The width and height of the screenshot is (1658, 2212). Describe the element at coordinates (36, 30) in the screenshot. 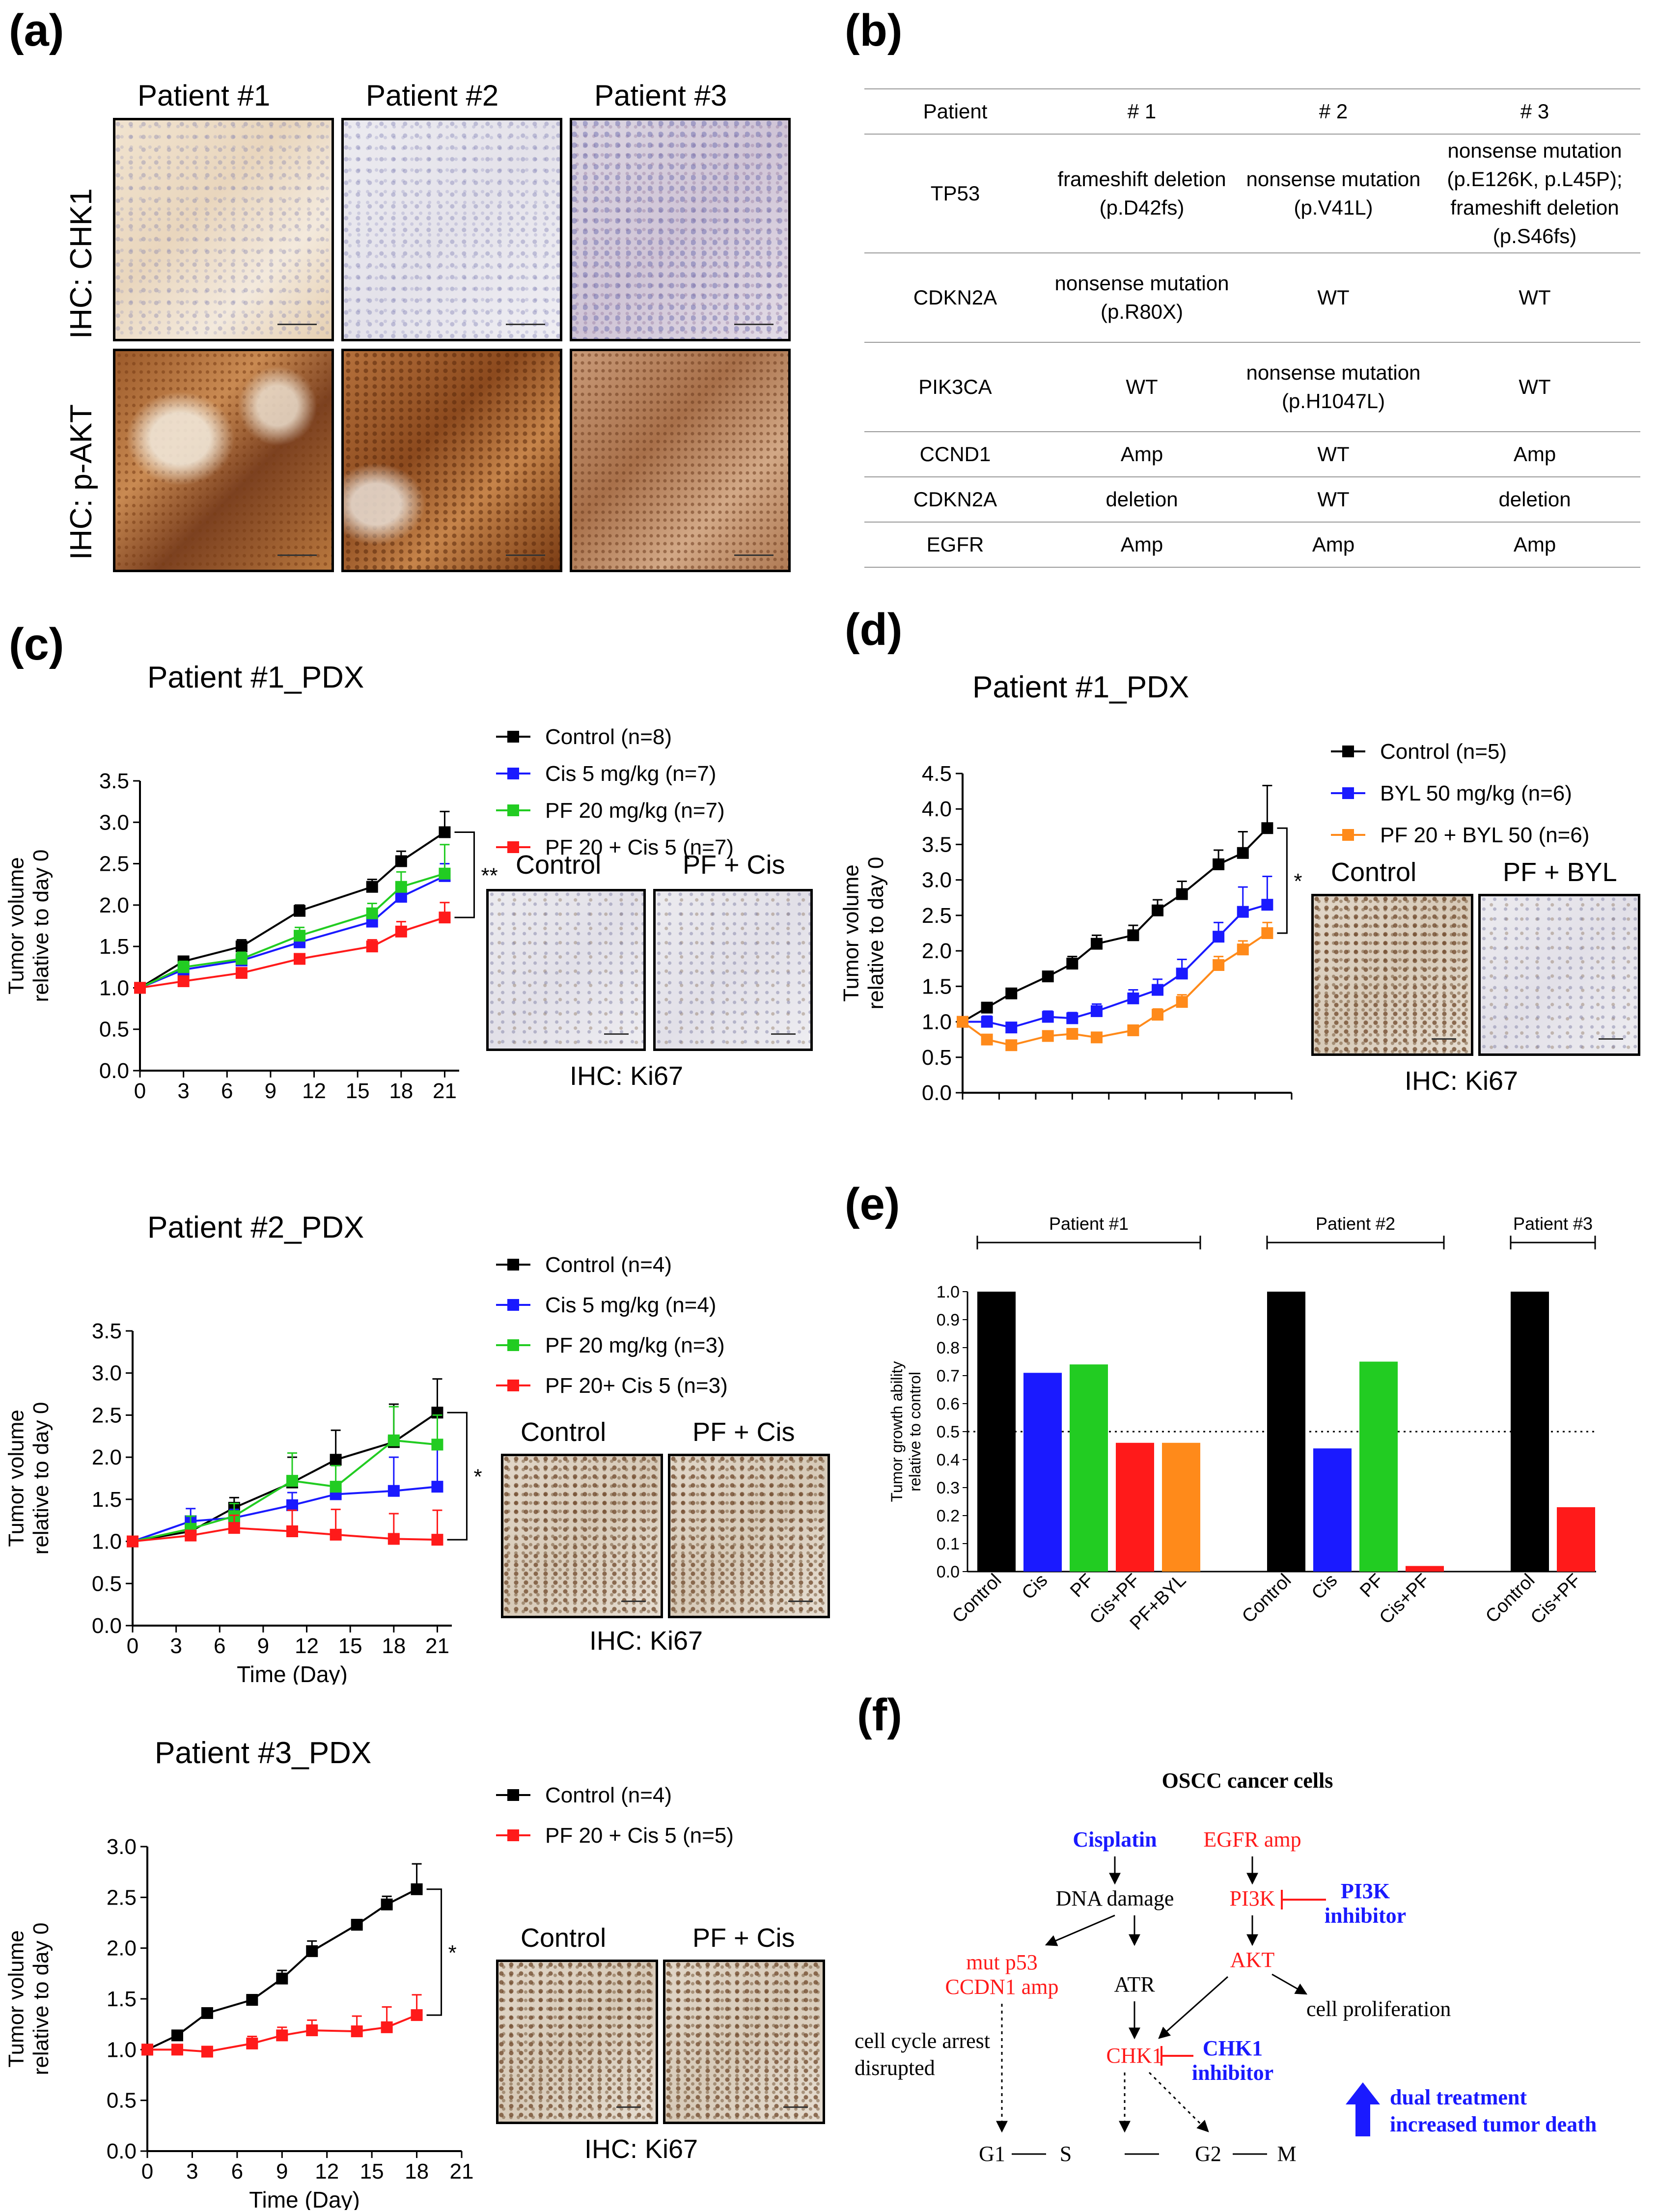

I see `panel-label-a: (a)` at that location.